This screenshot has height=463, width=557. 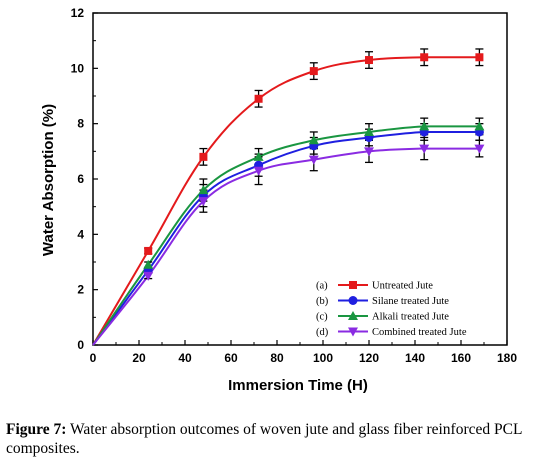 What do you see at coordinates (410, 301) in the screenshot?
I see `legend-label: Silane treated Jute` at bounding box center [410, 301].